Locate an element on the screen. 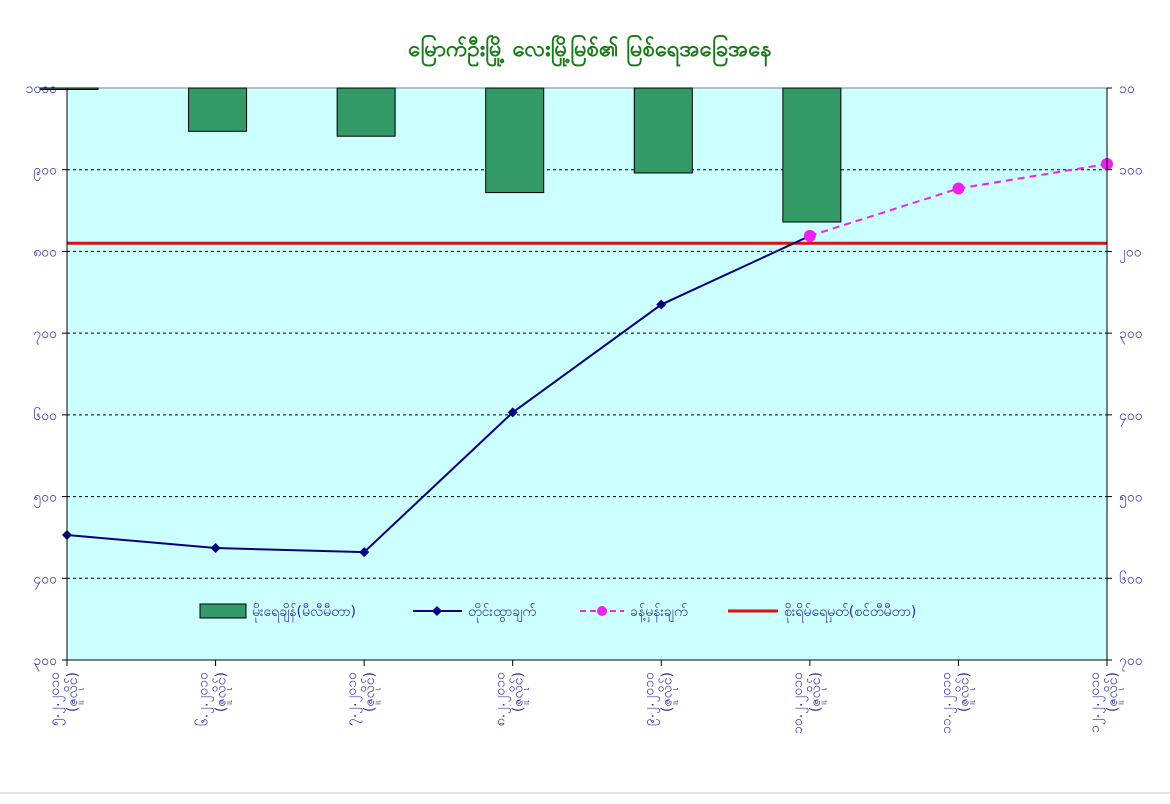 The width and height of the screenshot is (1170, 804). right-tick-label: ၂၀၀ is located at coordinates (1130, 253).